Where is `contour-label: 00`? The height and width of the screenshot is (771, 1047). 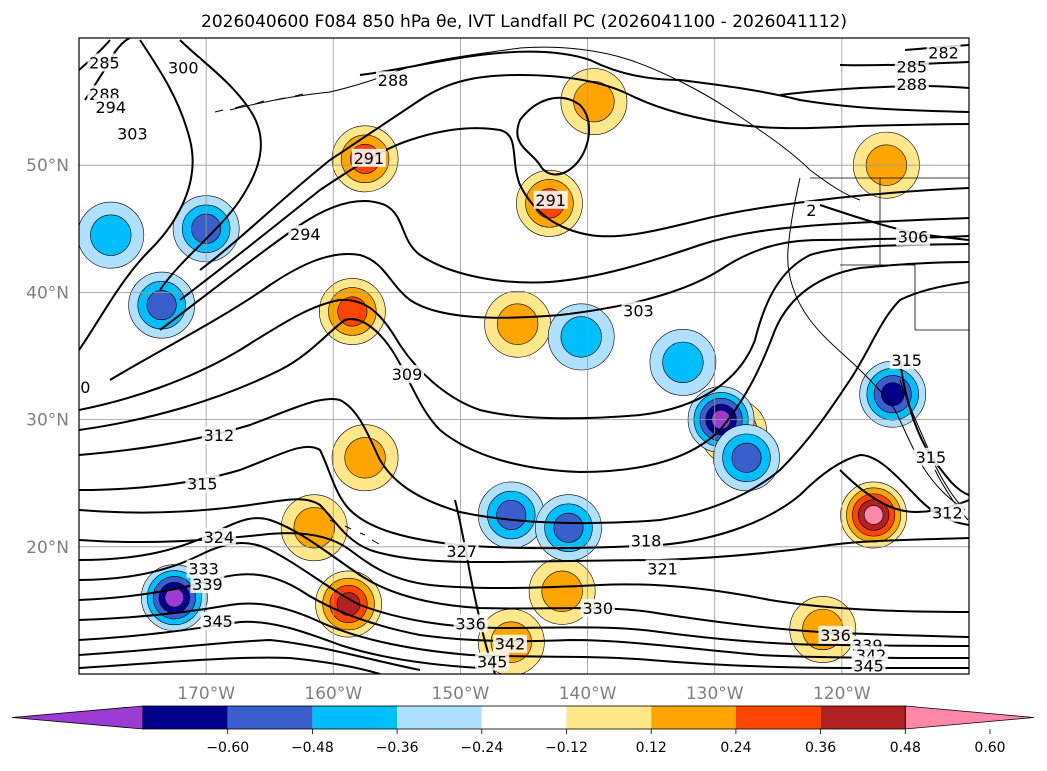 contour-label: 00 is located at coordinates (80, 387).